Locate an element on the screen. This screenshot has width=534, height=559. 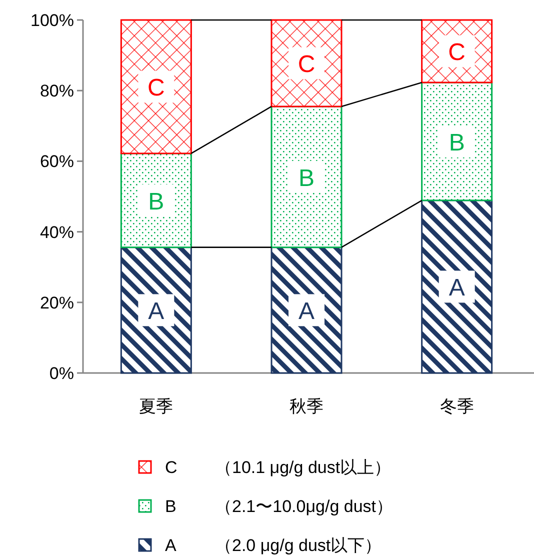
y-tick-label: 60% is located at coordinates (57, 162).